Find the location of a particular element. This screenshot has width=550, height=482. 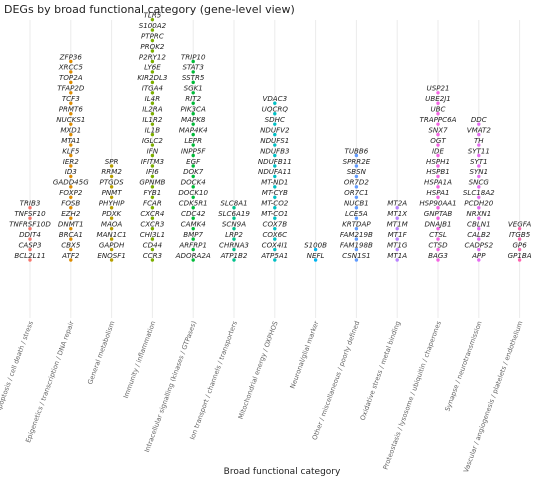

gene-label: IFN is located at coordinates (153, 150).